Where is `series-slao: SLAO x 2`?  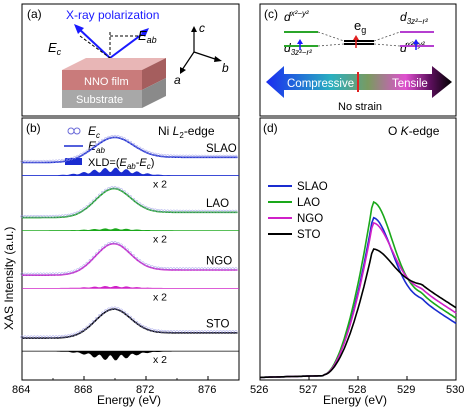 series-slao: SLAO x 2 is located at coordinates (129, 162).